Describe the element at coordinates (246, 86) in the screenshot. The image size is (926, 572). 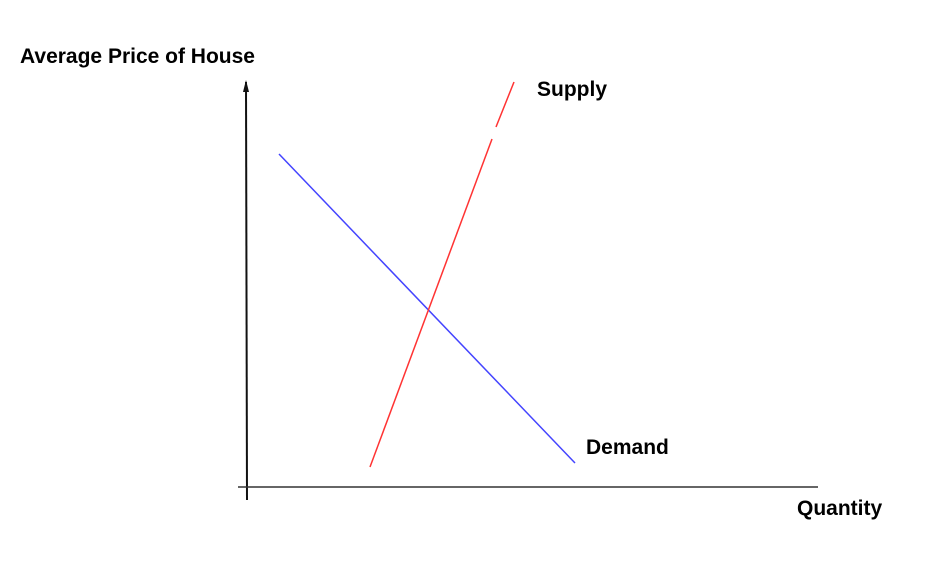
I see `y-axis-arrowhead` at that location.